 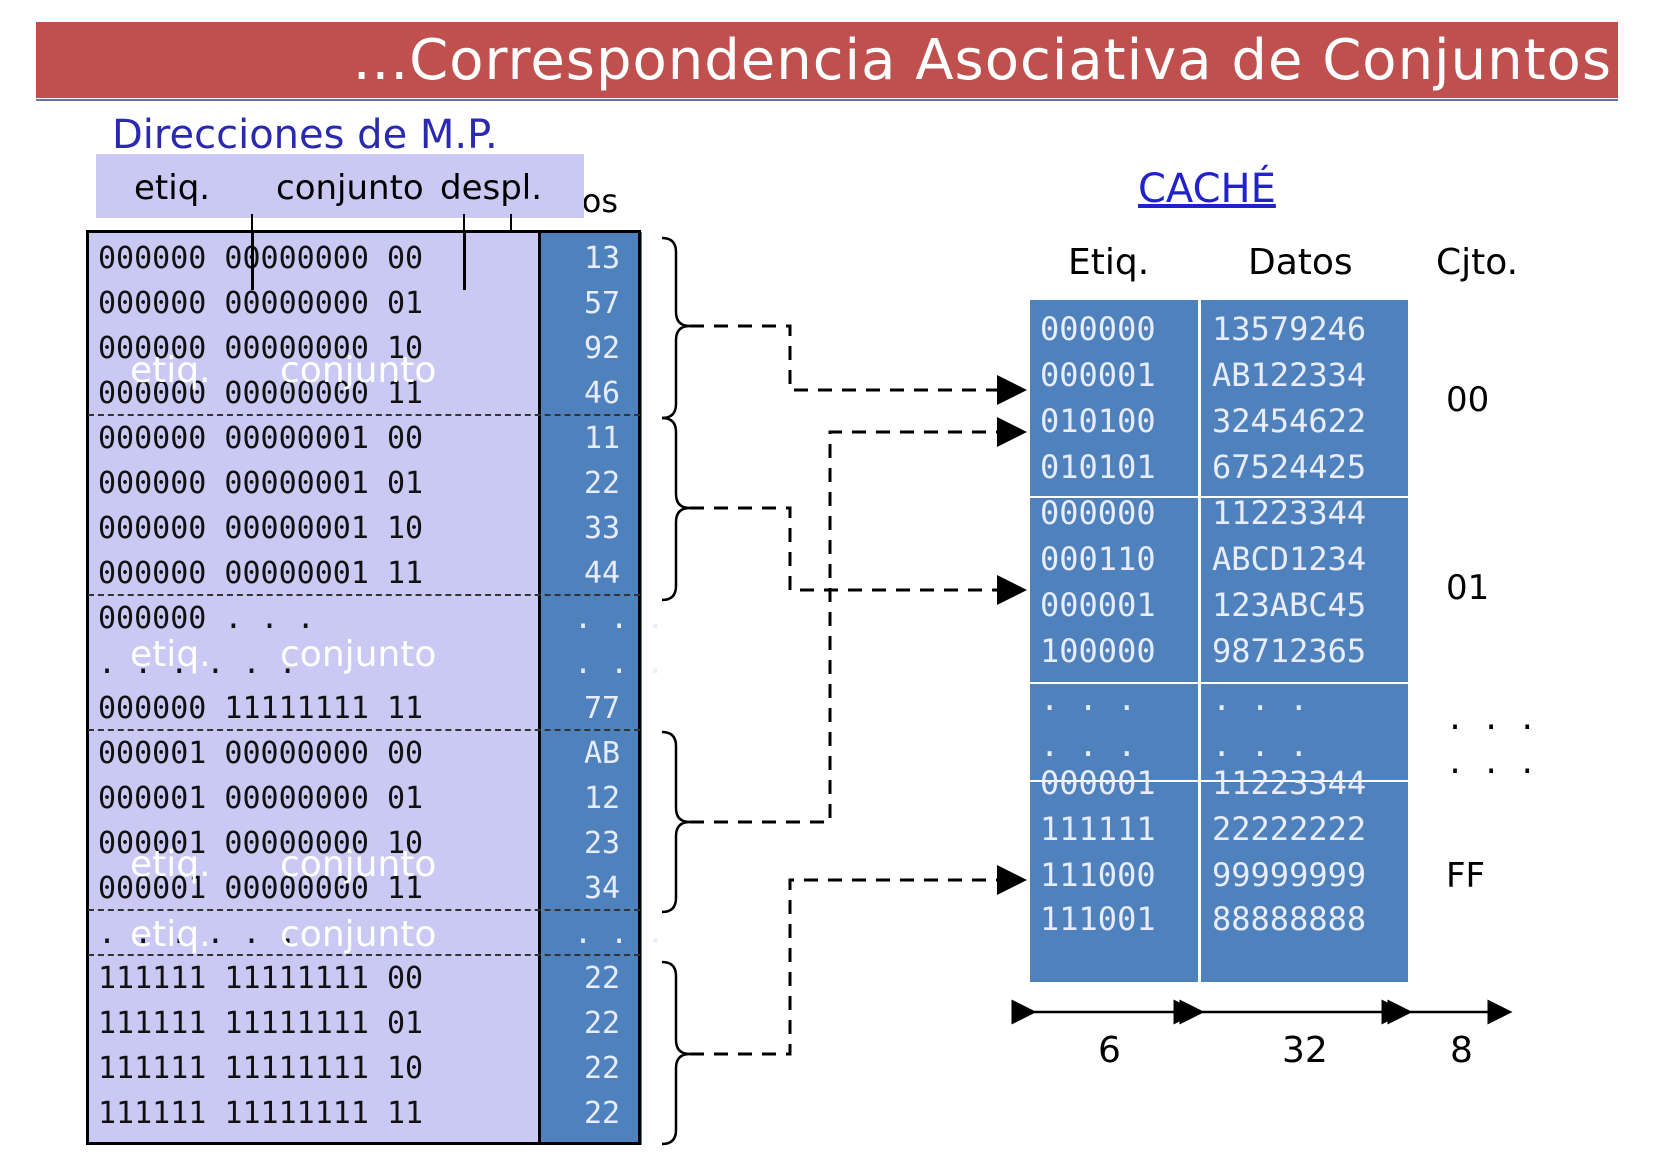 I want to click on memory-row: 000001 00000000 01 12, so click(x=373, y=798).